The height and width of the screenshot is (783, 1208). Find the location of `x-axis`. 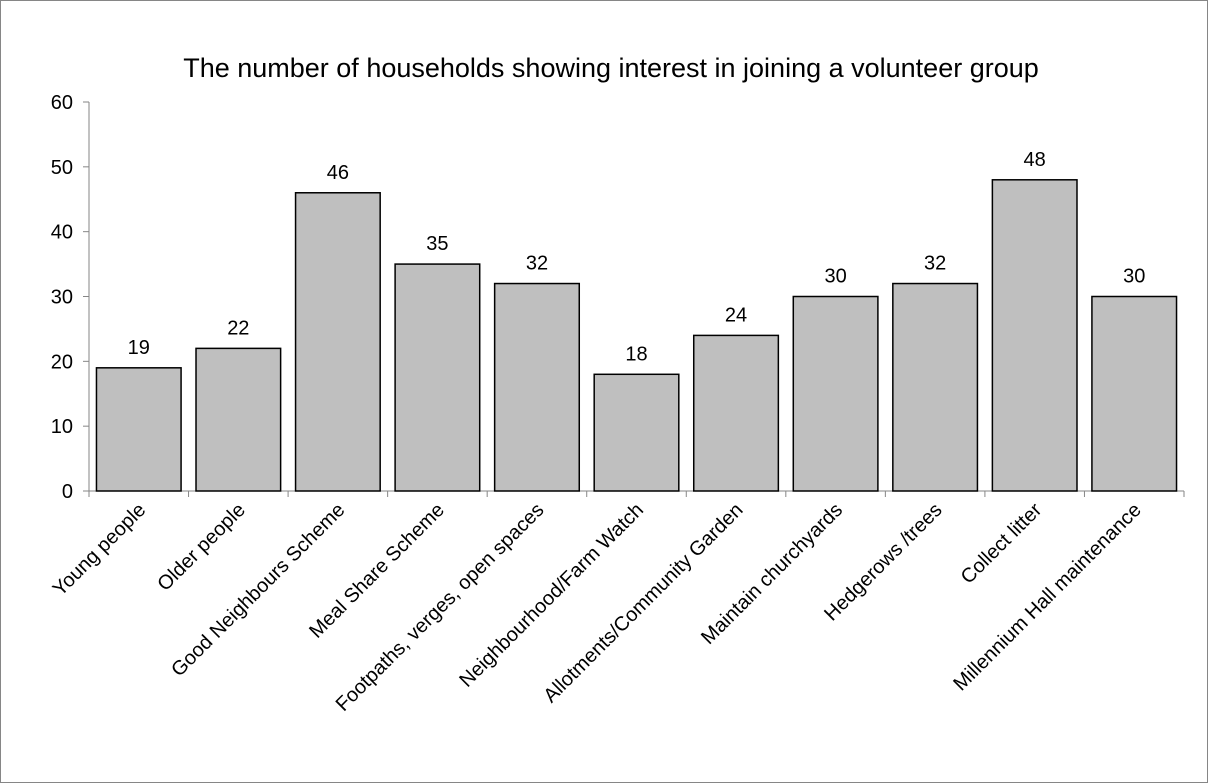

x-axis is located at coordinates (636, 493).